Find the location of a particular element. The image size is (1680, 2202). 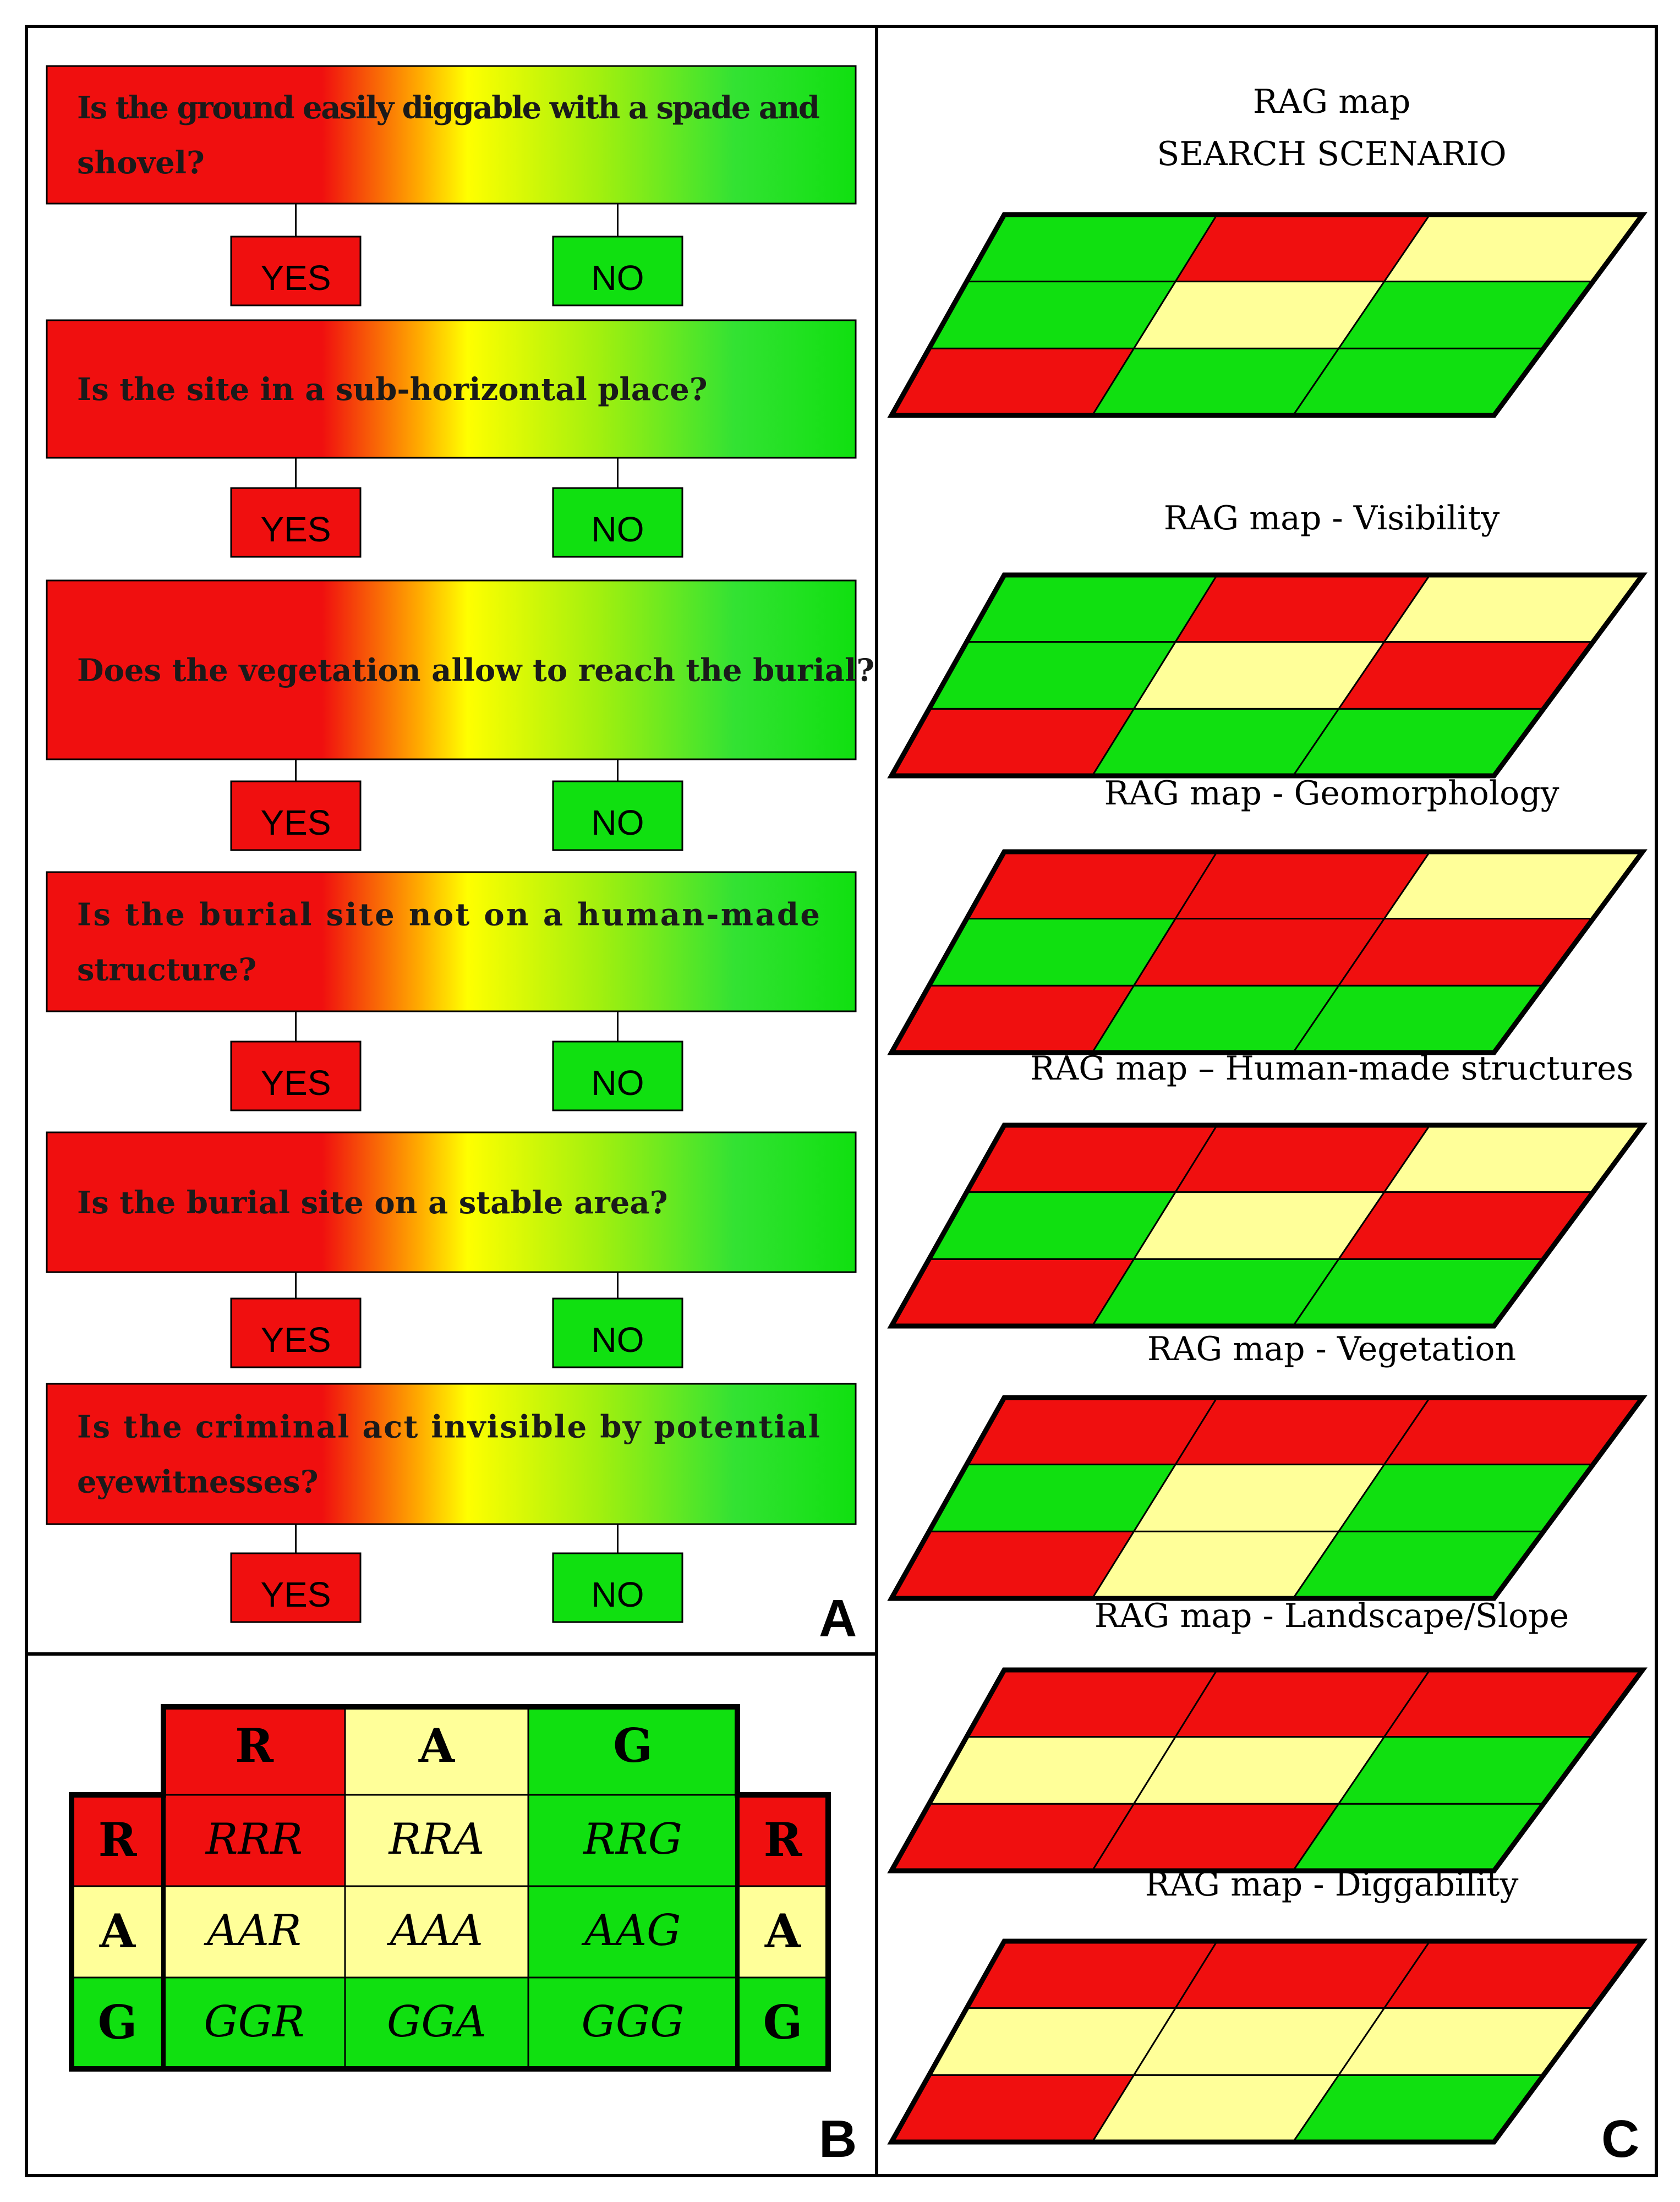

matrix-row-header-label: A is located at coordinates (117, 1931).